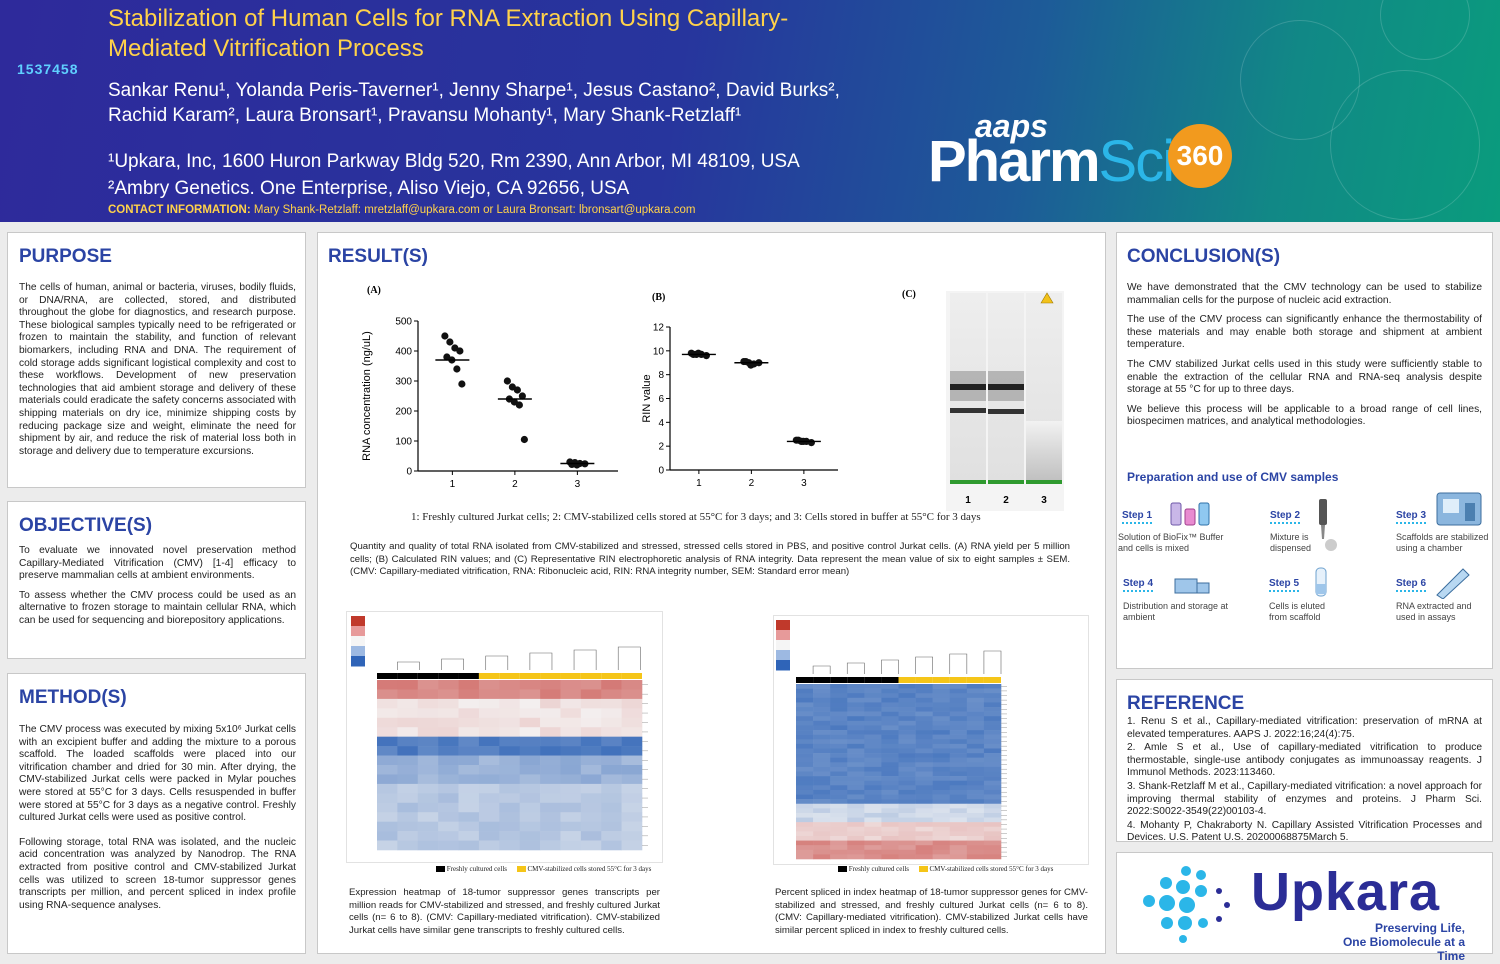  What do you see at coordinates (1453, 583) in the screenshot?
I see `assay-icon` at bounding box center [1453, 583].